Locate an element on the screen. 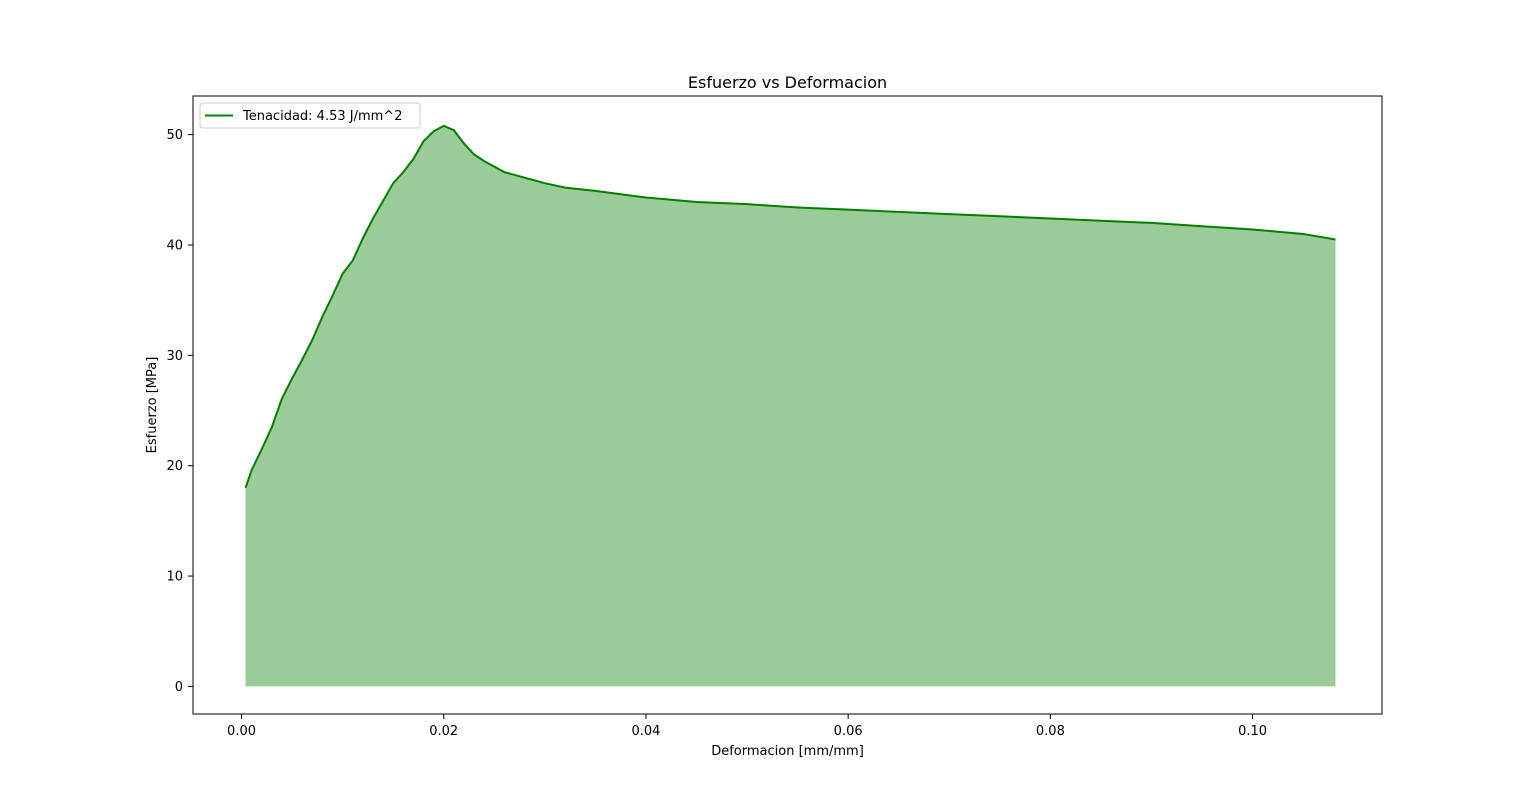 This screenshot has height=802, width=1536. x-tick-label: 0.10 is located at coordinates (1252, 731).